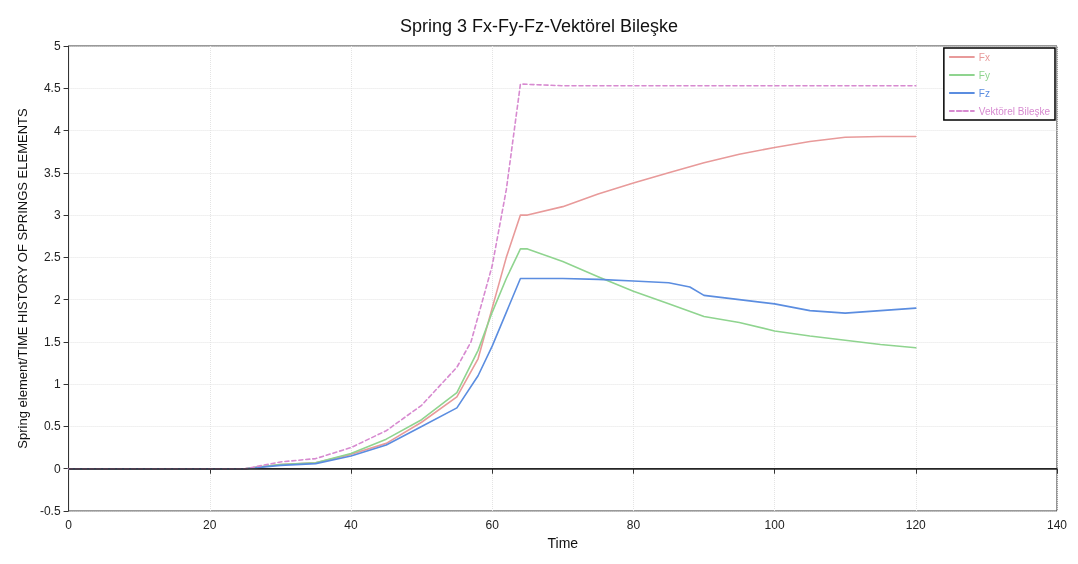 The height and width of the screenshot is (564, 1078). Describe the element at coordinates (984, 93) in the screenshot. I see `legend-label: Fz` at that location.